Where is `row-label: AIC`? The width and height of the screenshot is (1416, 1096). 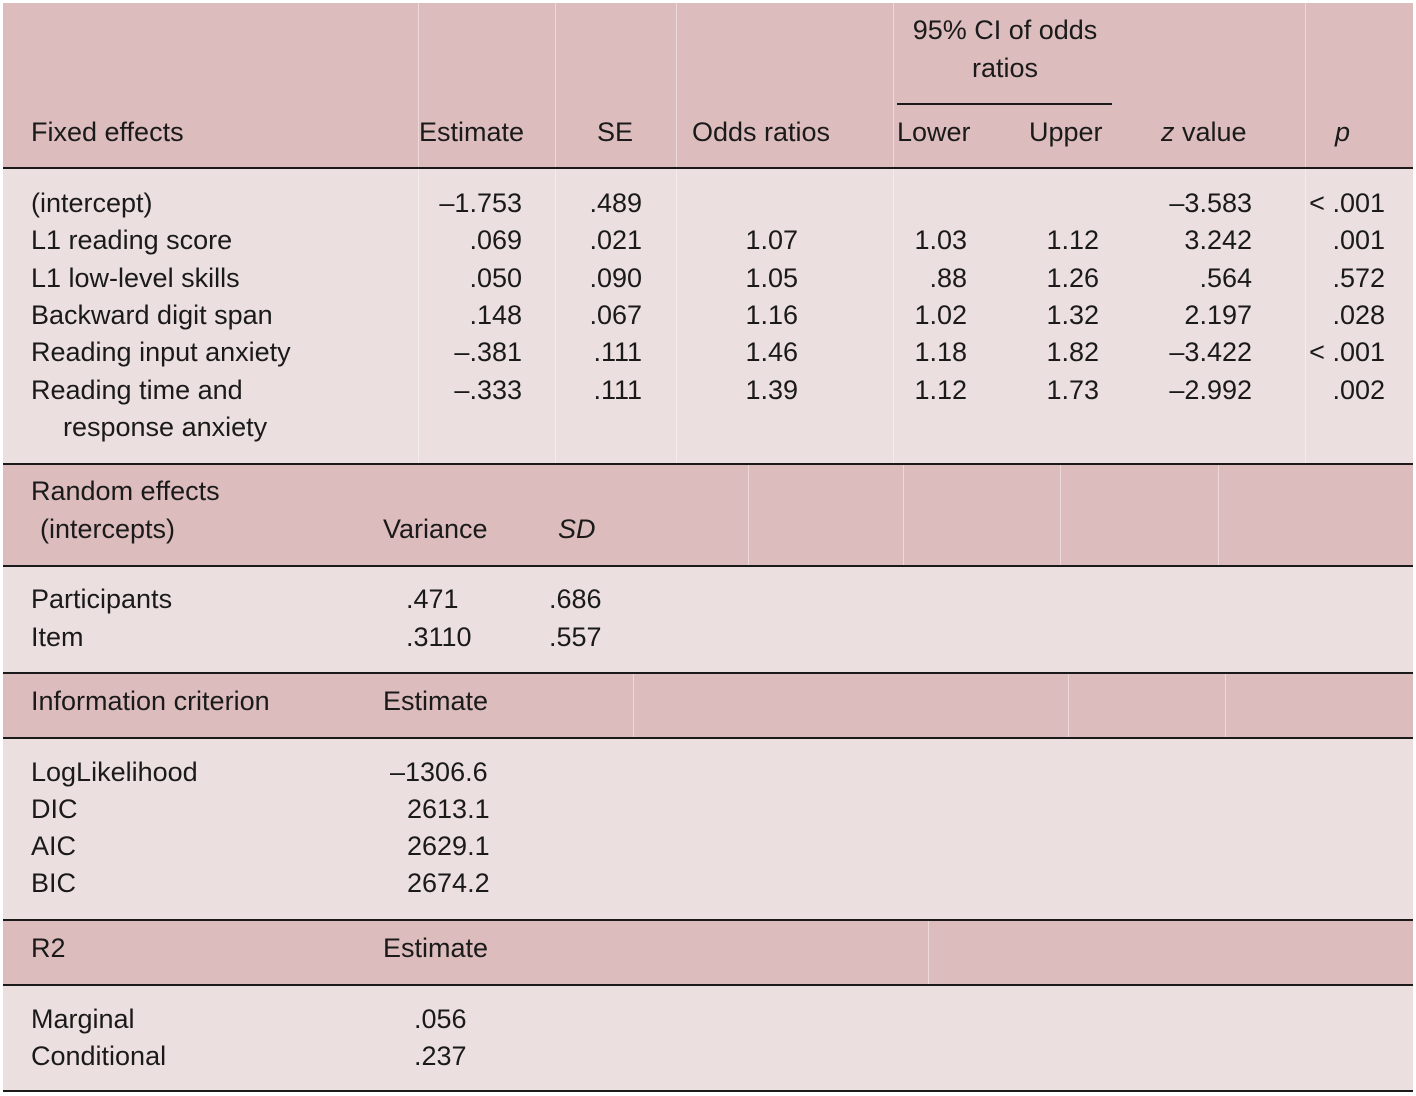 row-label: AIC is located at coordinates (54, 846).